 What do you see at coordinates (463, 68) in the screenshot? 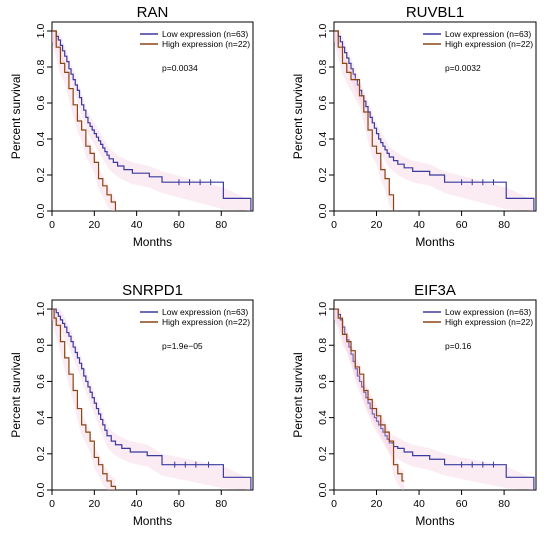
I see `p-value: p=0.0032` at bounding box center [463, 68].